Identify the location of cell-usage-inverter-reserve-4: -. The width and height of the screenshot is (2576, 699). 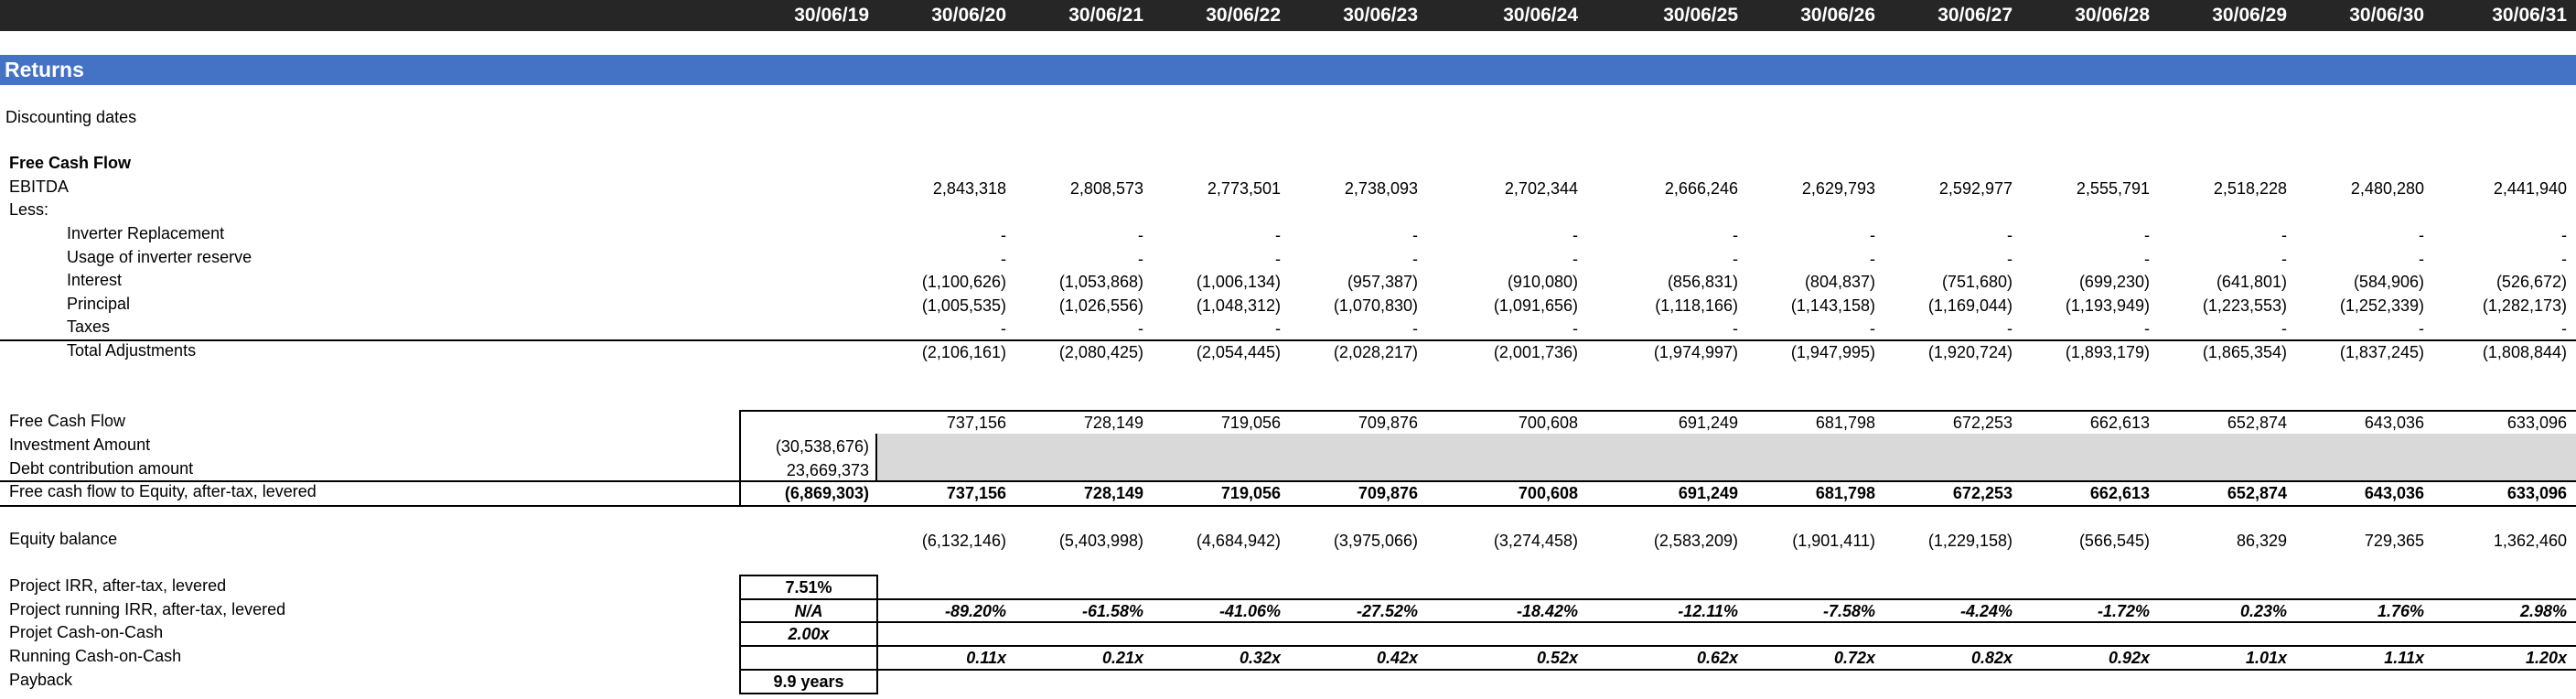
(1415, 259).